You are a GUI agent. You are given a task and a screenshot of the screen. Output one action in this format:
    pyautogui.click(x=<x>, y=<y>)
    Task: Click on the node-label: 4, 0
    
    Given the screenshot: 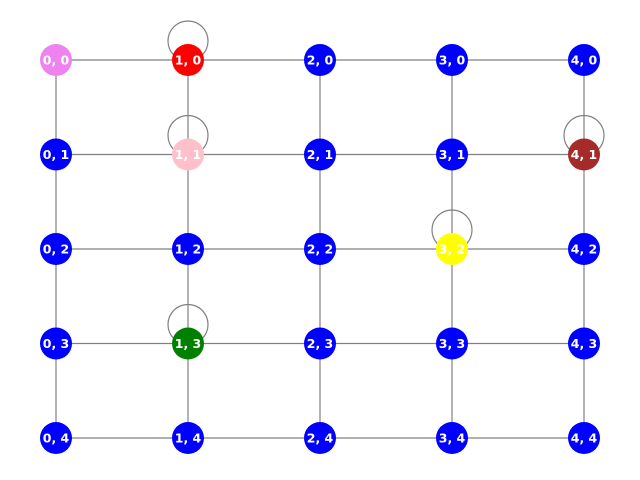 What is the action you would take?
    pyautogui.click(x=584, y=60)
    